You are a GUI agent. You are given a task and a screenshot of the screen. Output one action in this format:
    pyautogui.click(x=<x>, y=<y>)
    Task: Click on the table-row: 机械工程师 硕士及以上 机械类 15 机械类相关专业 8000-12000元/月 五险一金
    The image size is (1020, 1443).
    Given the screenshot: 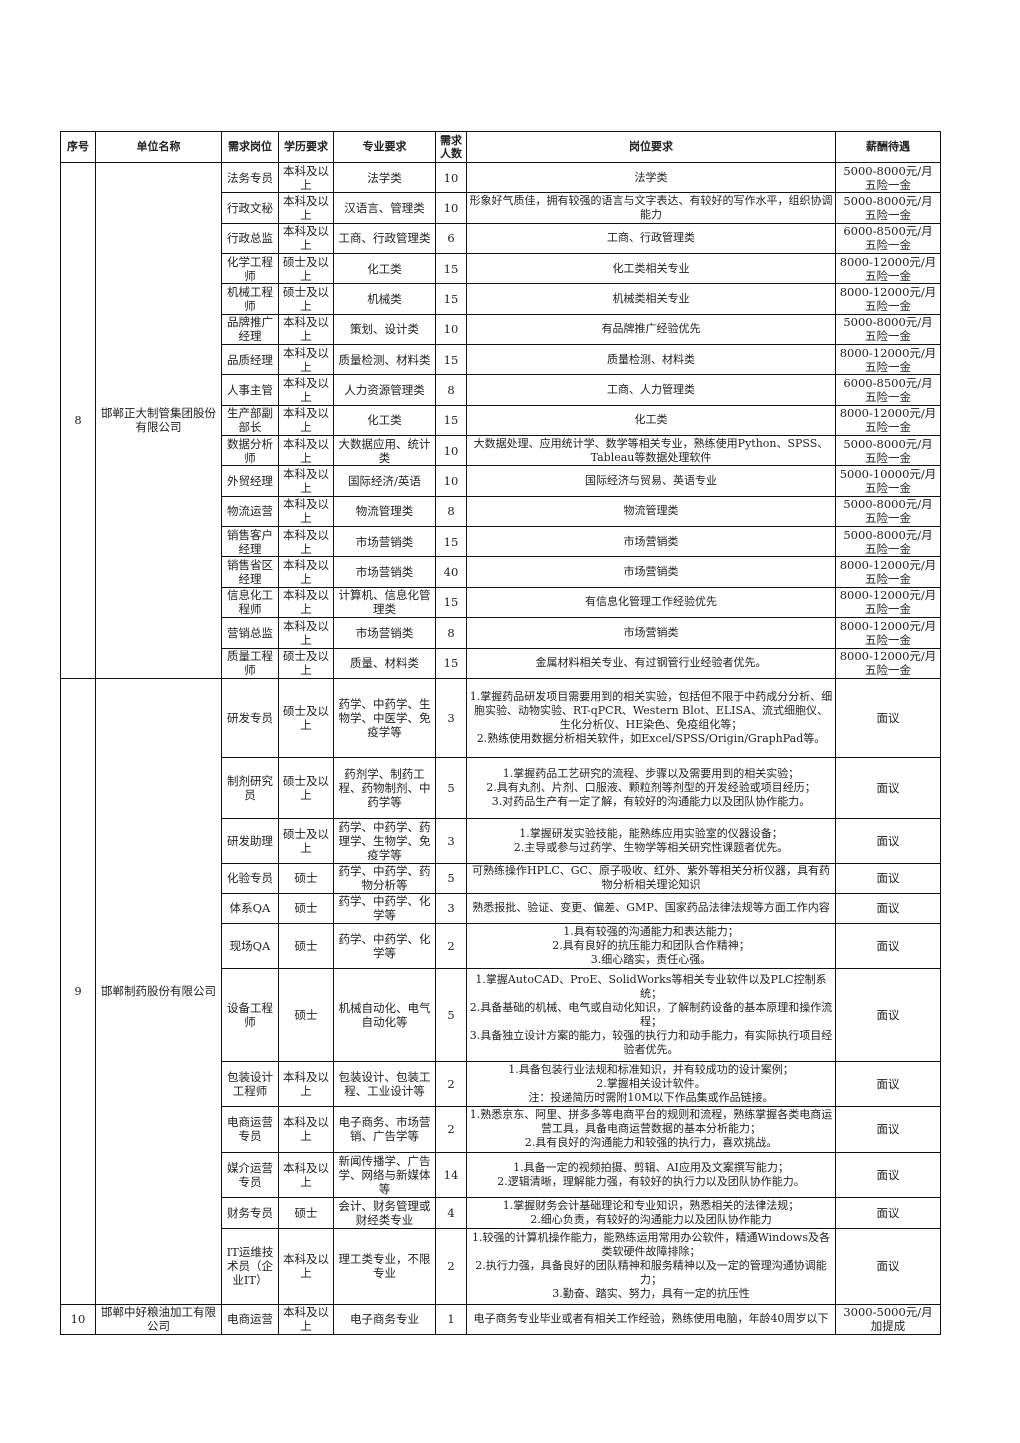 What is the action you would take?
    pyautogui.click(x=501, y=299)
    